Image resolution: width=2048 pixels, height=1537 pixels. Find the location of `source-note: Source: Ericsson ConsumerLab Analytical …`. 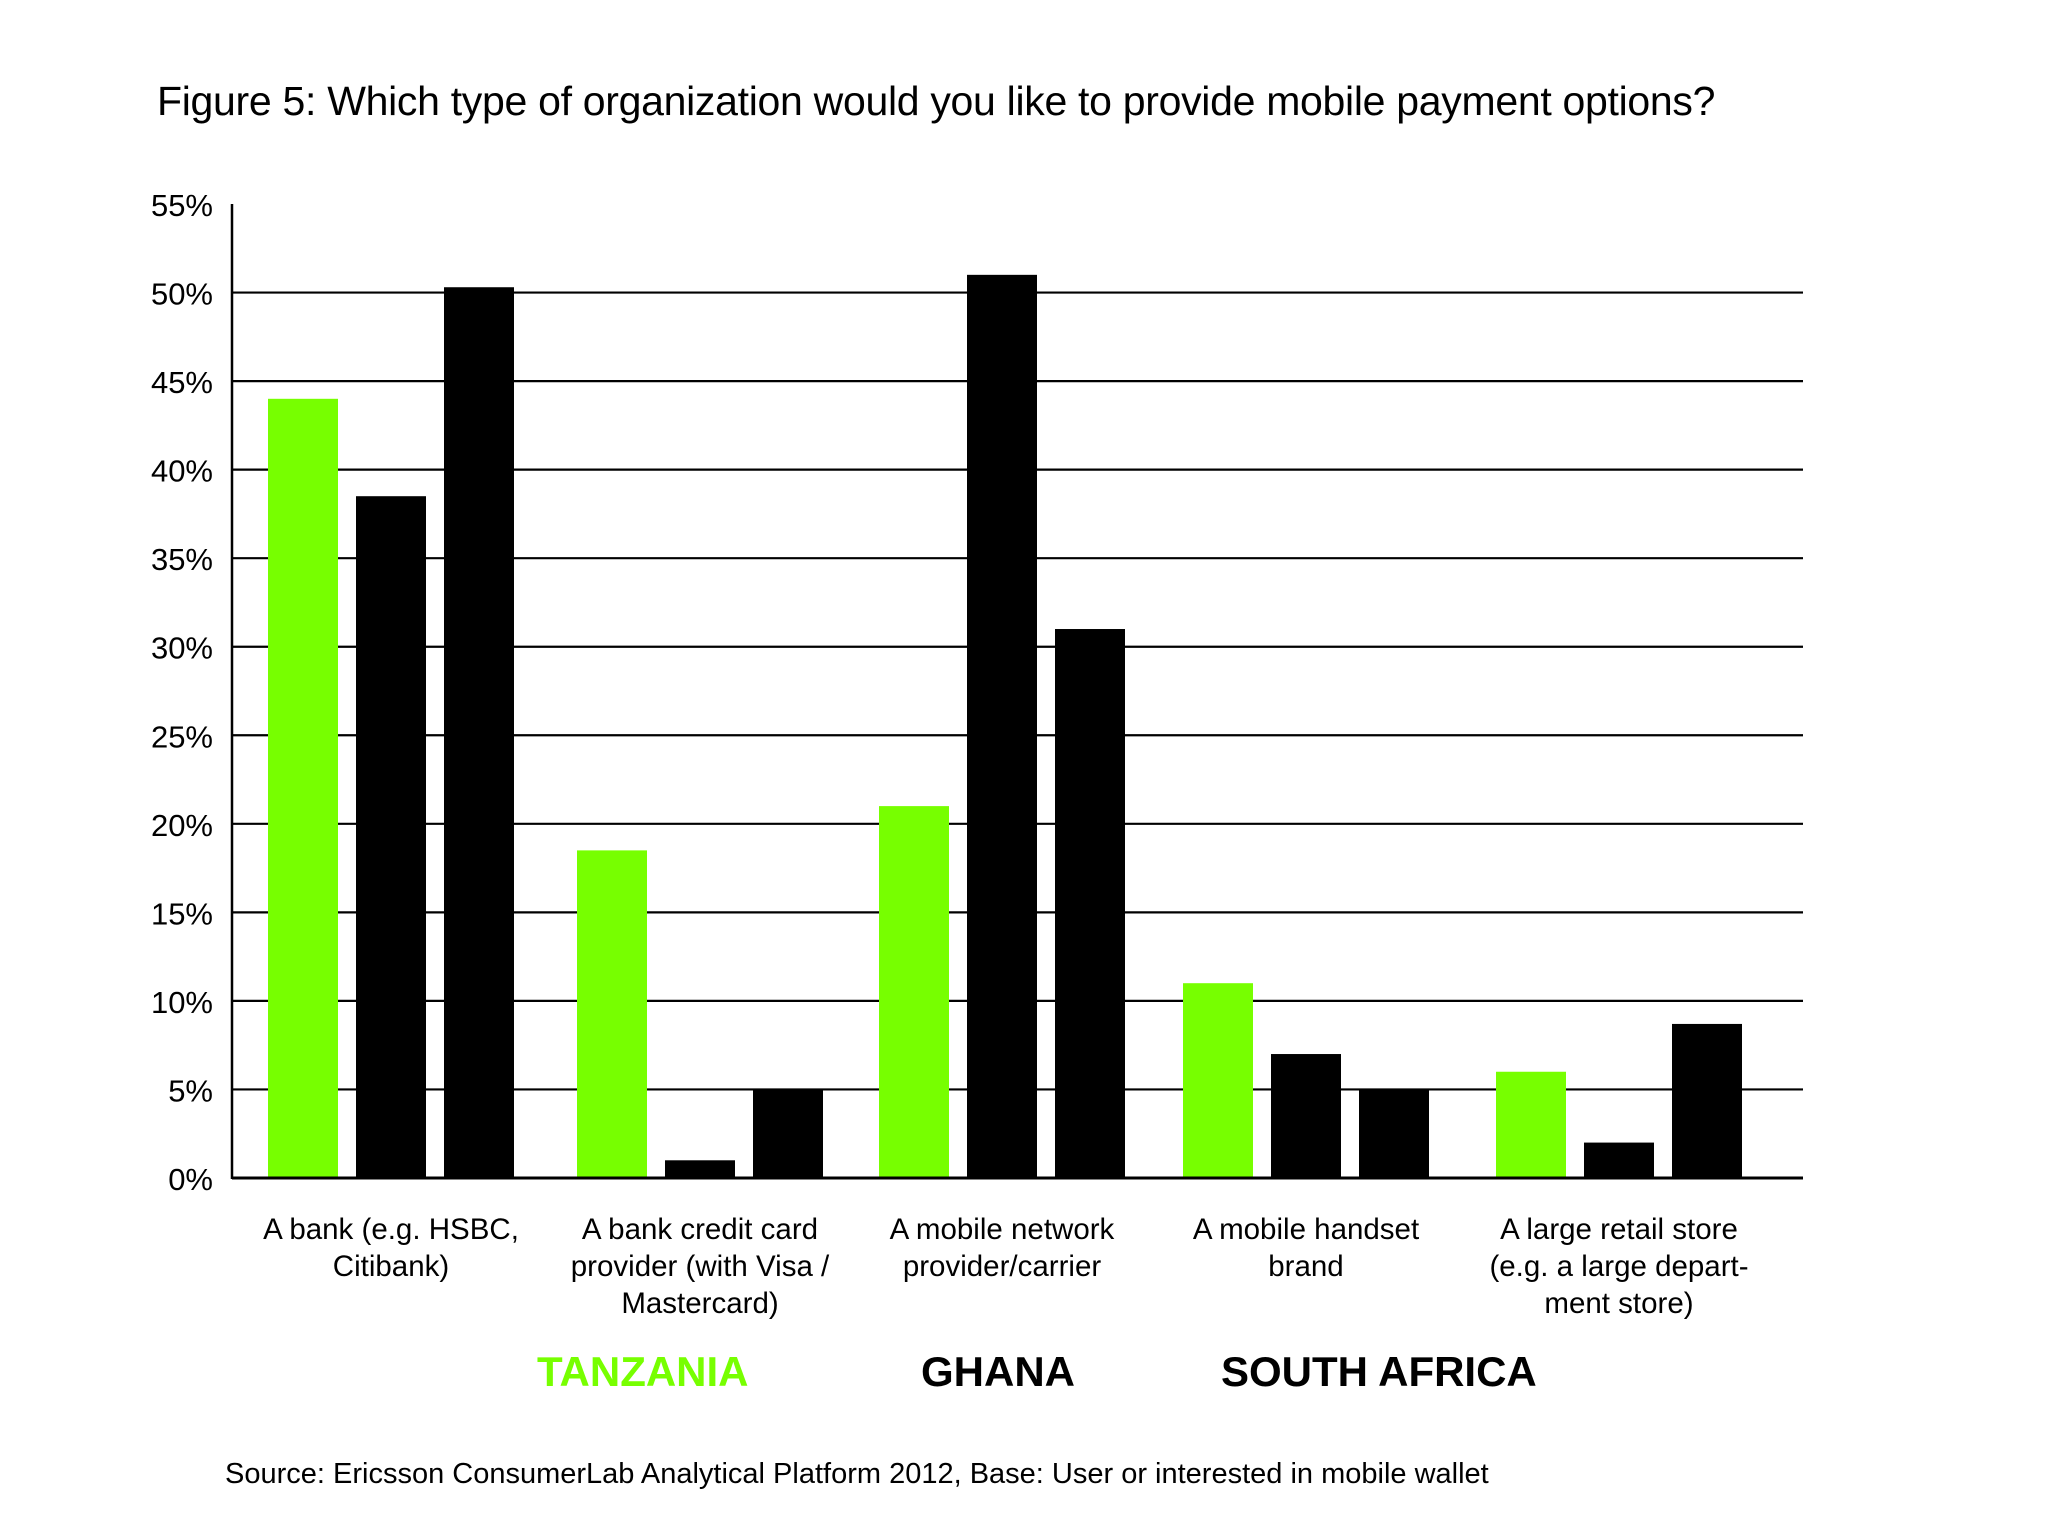

source-note: Source: Ericsson ConsumerLab Analytical … is located at coordinates (857, 1474).